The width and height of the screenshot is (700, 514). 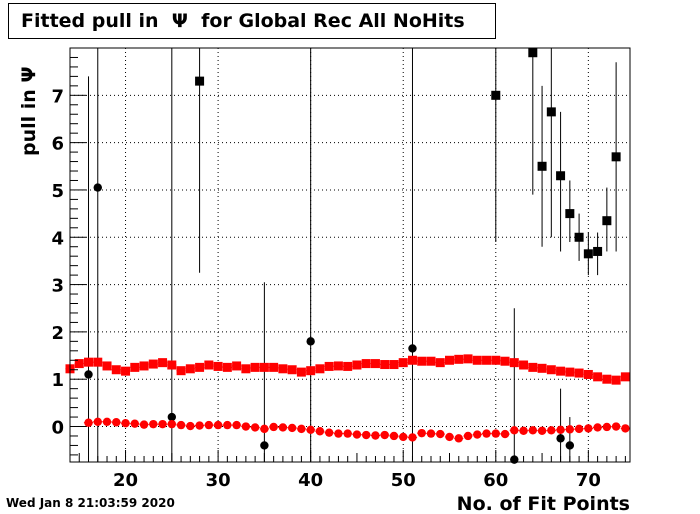 What do you see at coordinates (218, 480) in the screenshot?
I see `x-tick-label: 30` at bounding box center [218, 480].